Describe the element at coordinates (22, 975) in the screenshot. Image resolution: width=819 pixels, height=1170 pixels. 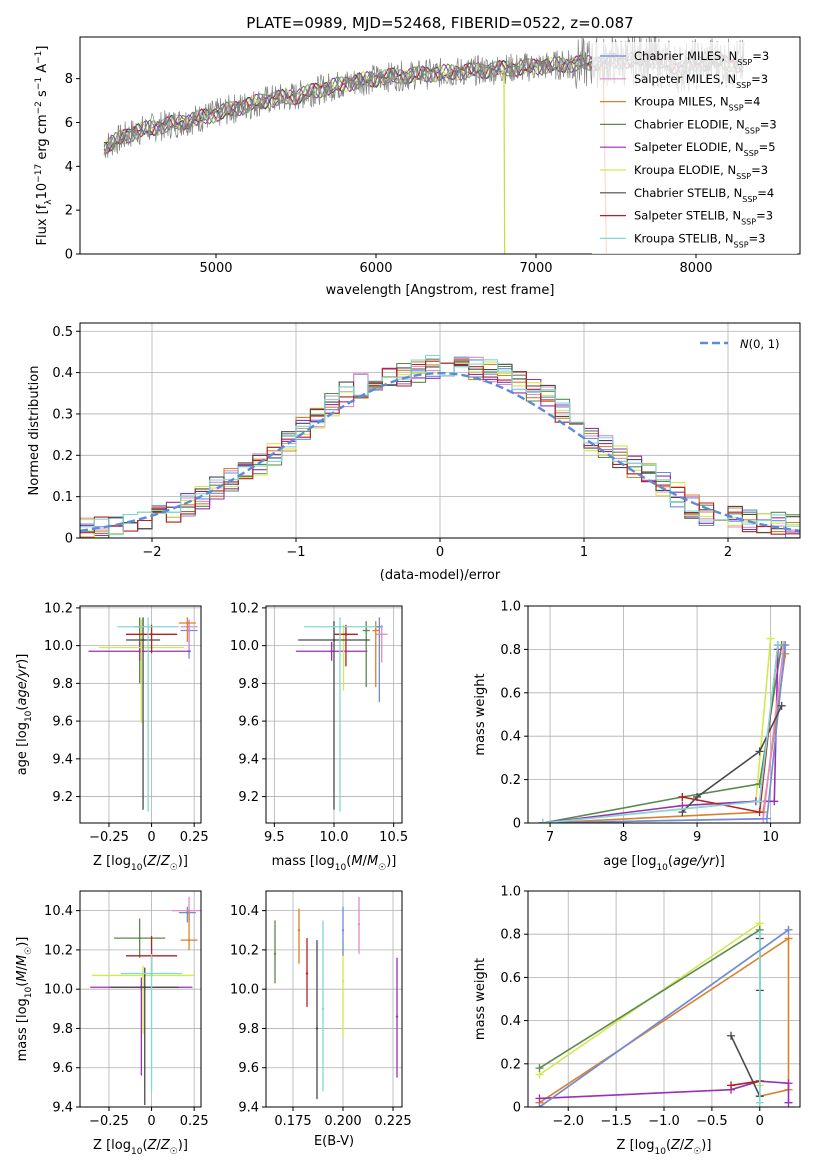
I see `label-part: M` at that location.